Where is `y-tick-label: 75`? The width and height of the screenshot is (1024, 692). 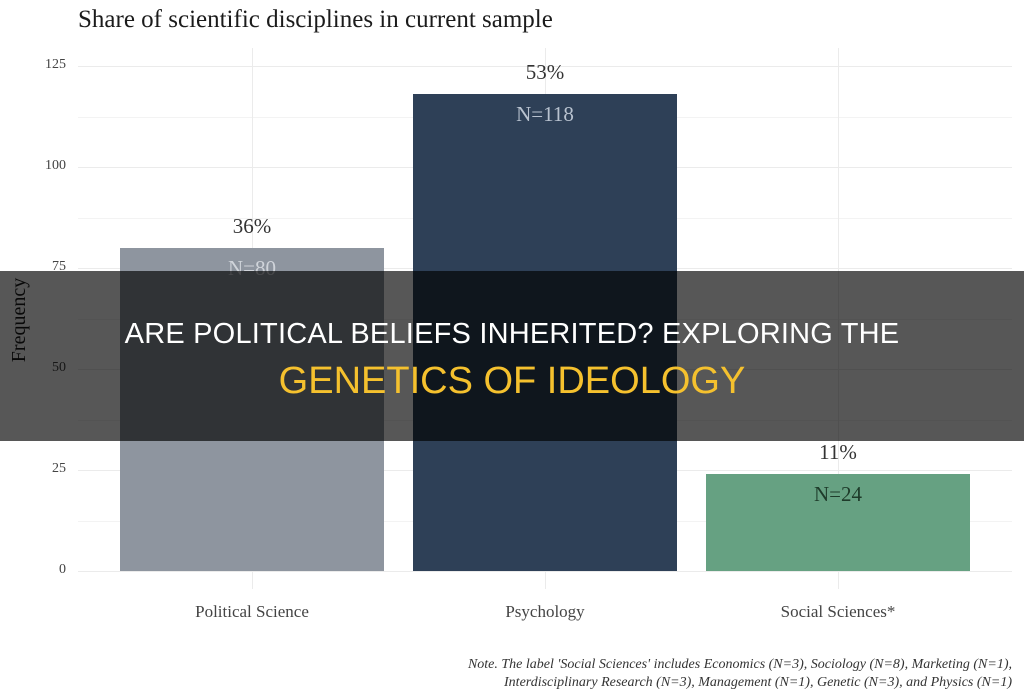 y-tick-label: 75 is located at coordinates (59, 266).